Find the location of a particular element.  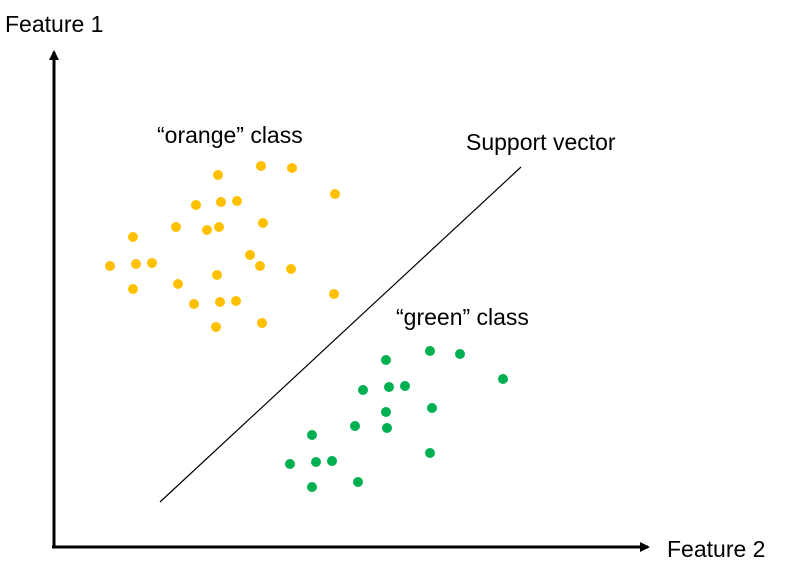

x-axis-label: Feature 2 is located at coordinates (716, 549).